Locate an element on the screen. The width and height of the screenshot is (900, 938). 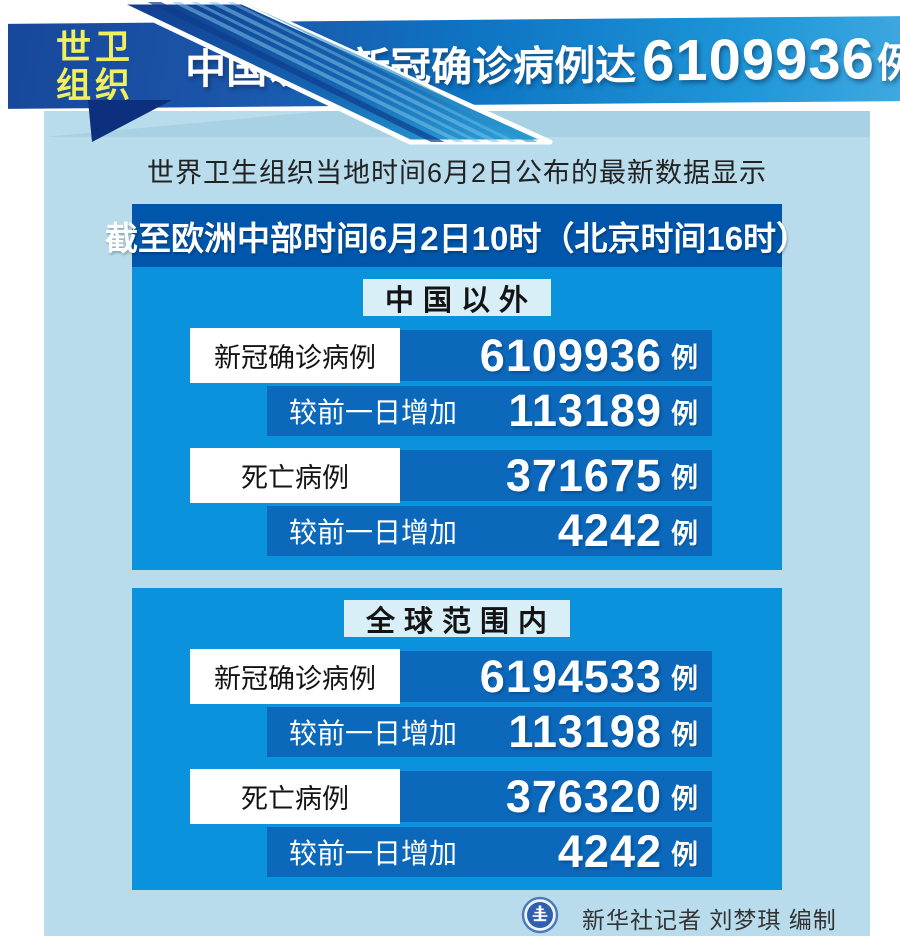
section-label: 中国以外 is located at coordinates (456, 298).